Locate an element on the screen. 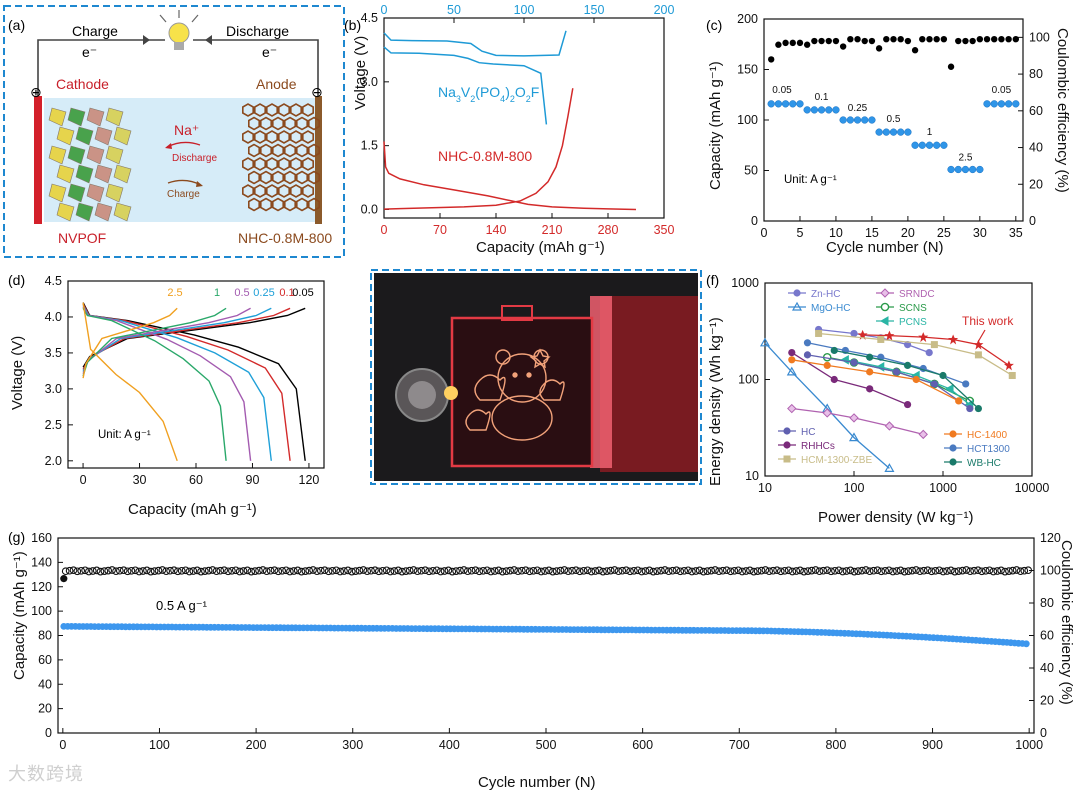 This screenshot has height=792, width=1080. f-legend-label: SRNDC is located at coordinates (917, 294).